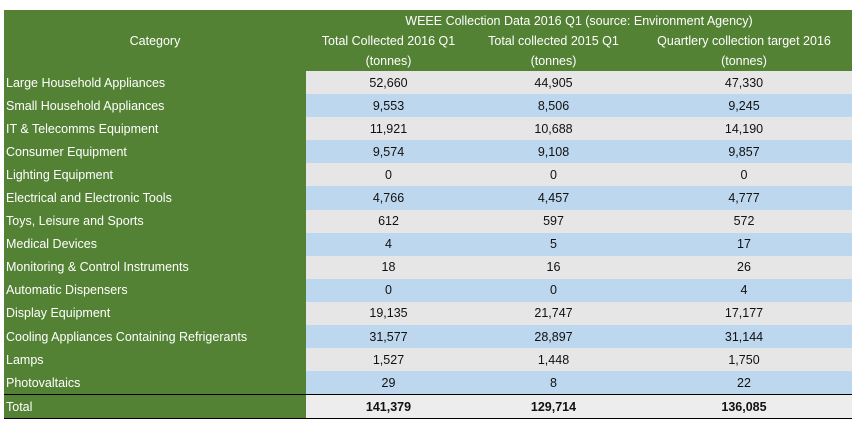  I want to click on col-unit-2016: (tonnes), so click(388, 61).